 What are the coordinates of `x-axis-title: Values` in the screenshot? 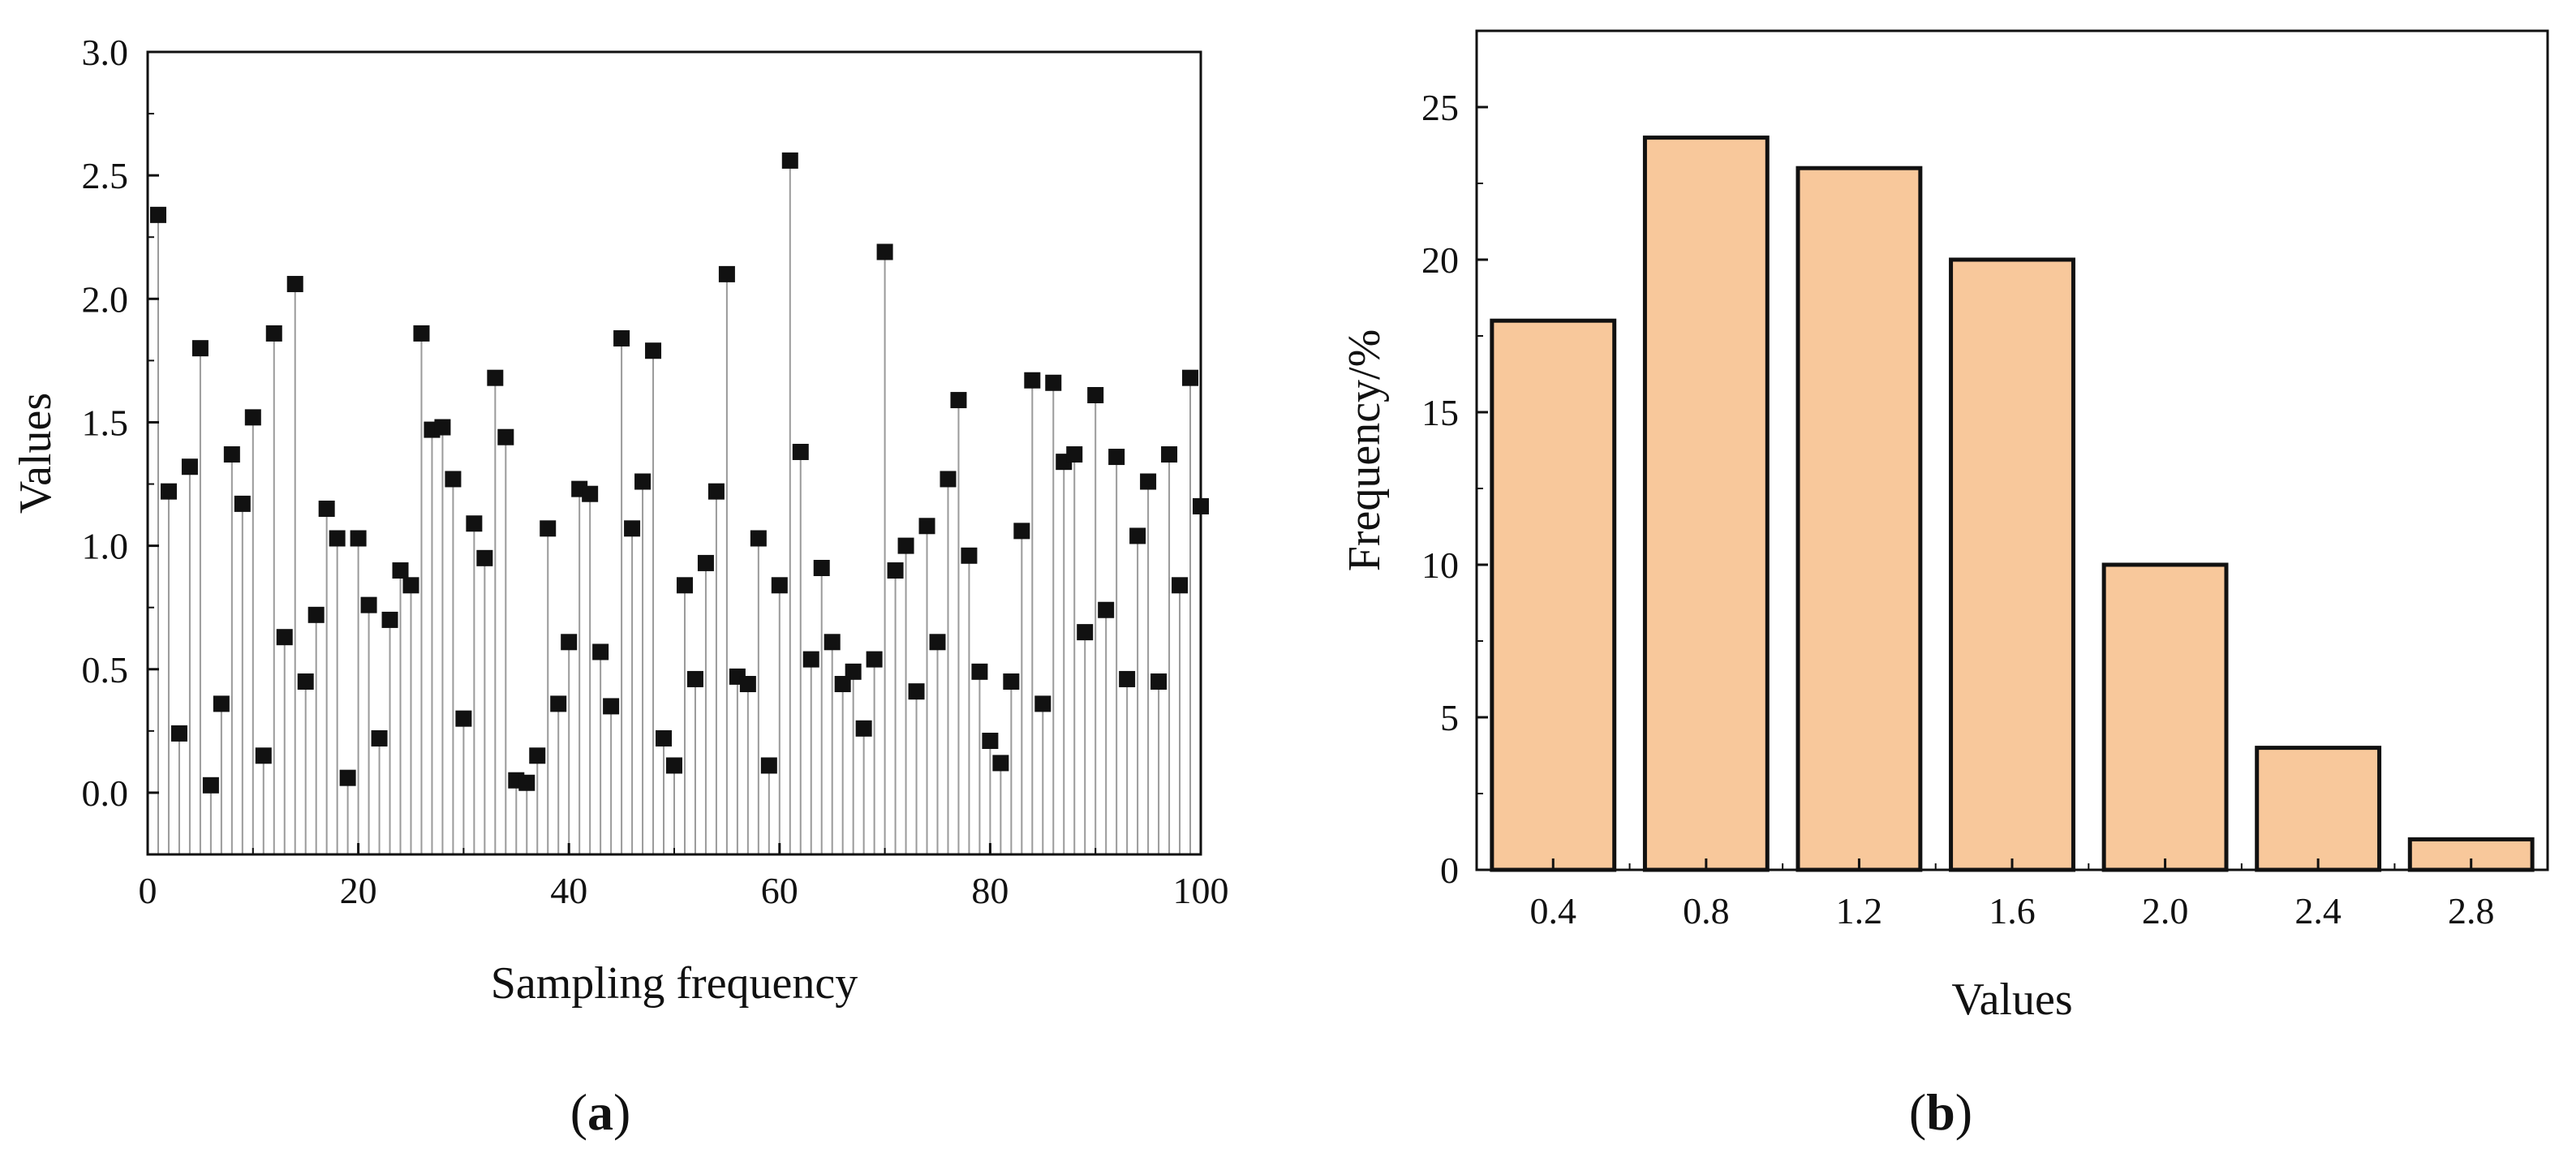 It's located at (2011, 1000).